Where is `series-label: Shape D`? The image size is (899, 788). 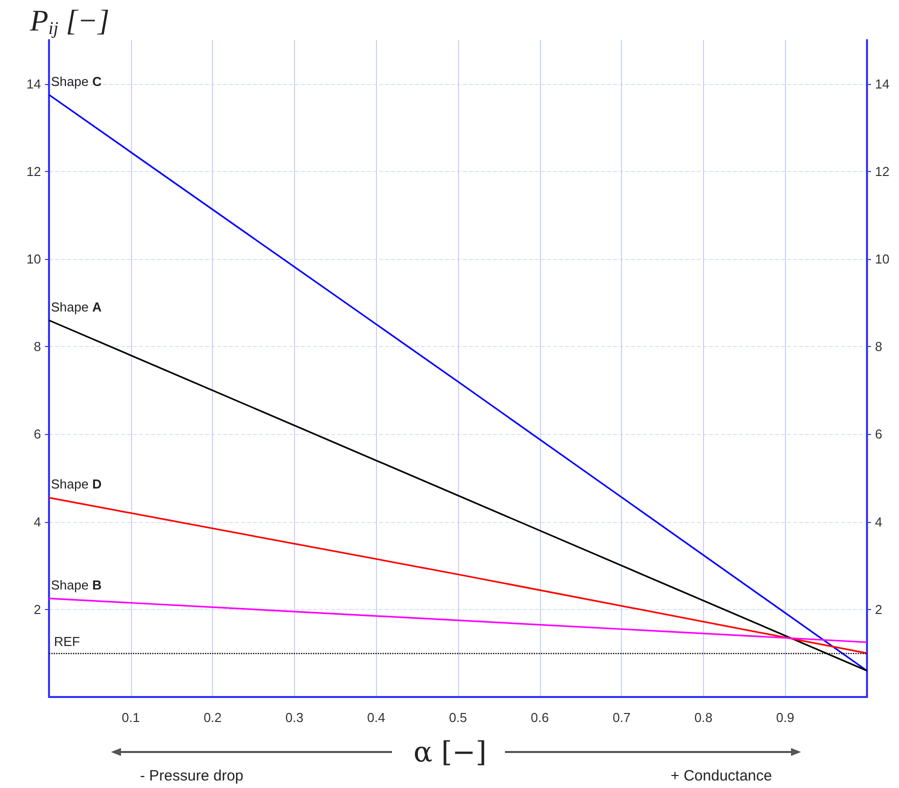
series-label: Shape D is located at coordinates (76, 484).